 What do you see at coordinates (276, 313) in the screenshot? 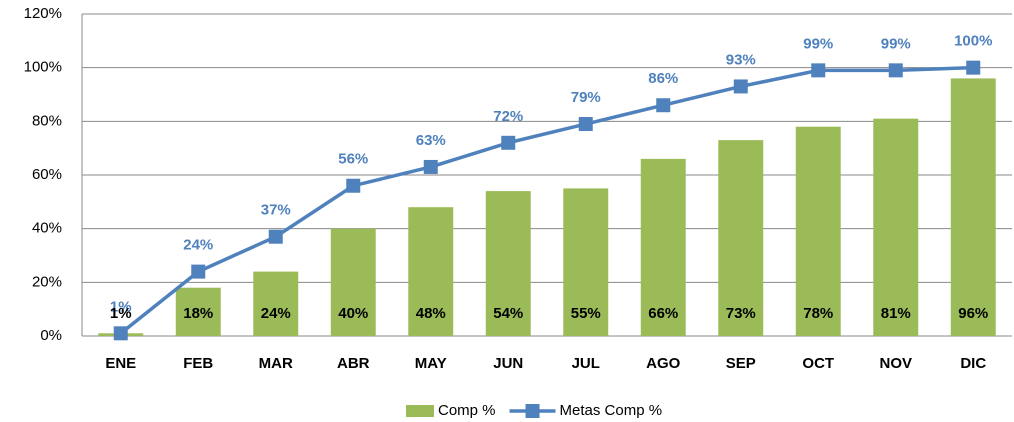
I see `bar-value-label: 24%` at bounding box center [276, 313].